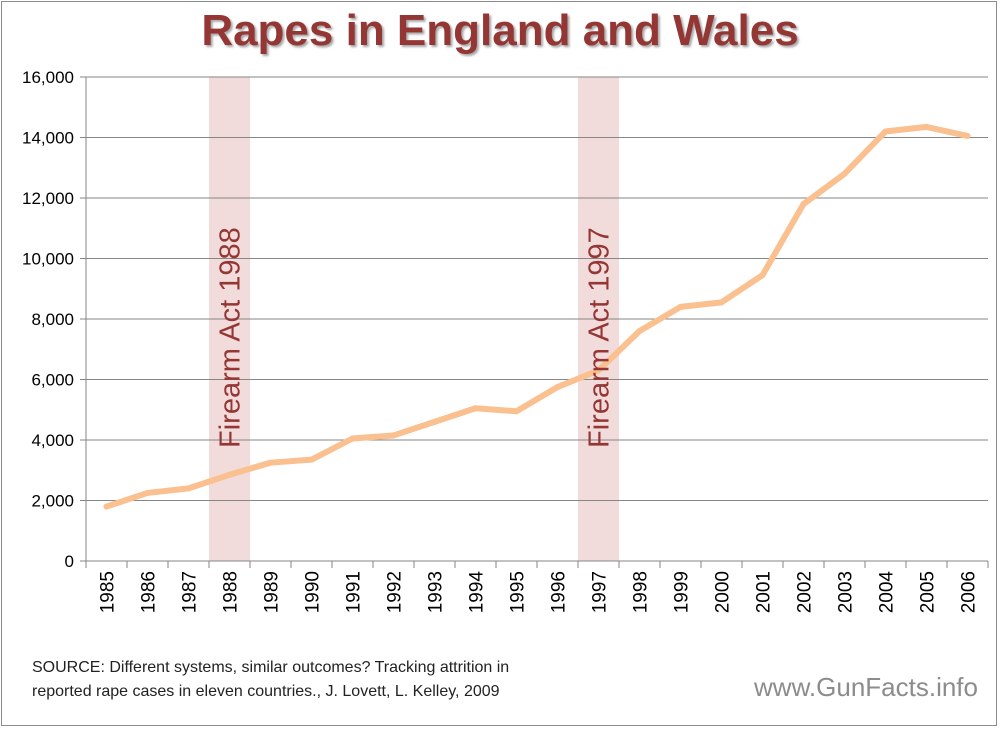  Describe the element at coordinates (311, 459) in the screenshot. I see `data-point-1990` at that location.